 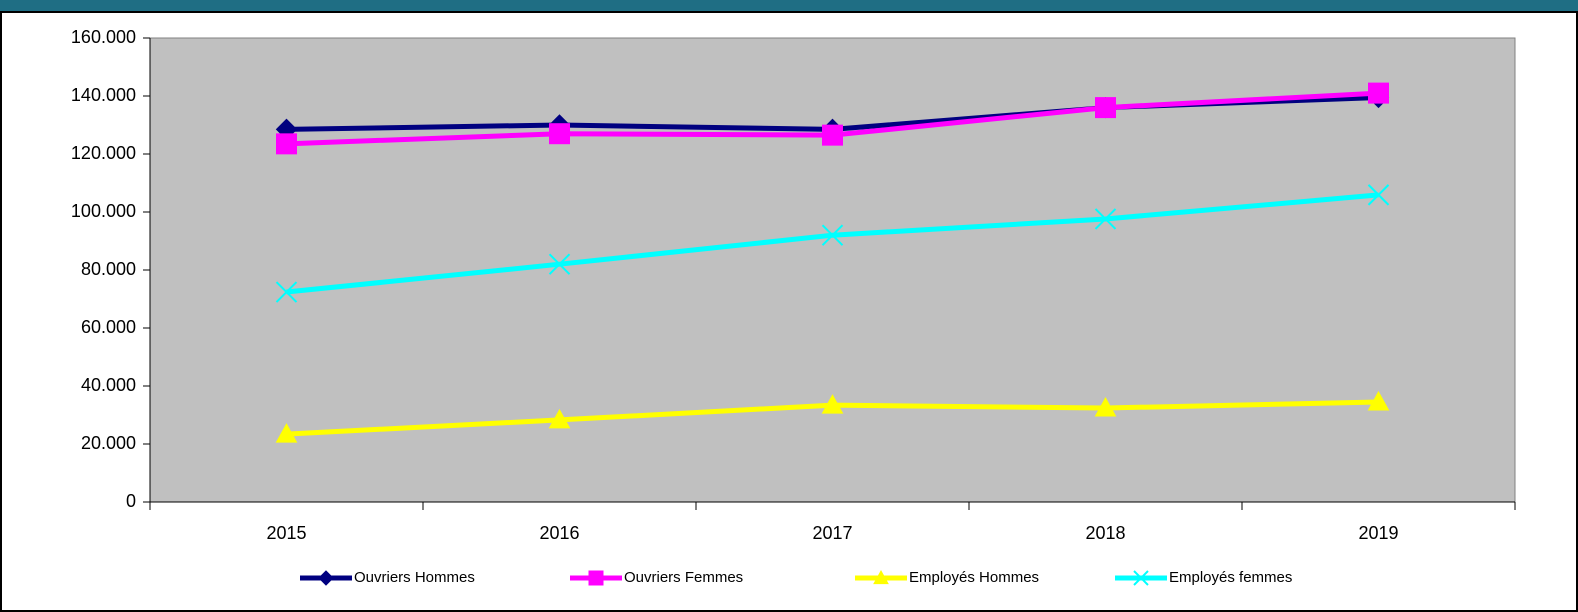 I want to click on title-bar, so click(x=789, y=6).